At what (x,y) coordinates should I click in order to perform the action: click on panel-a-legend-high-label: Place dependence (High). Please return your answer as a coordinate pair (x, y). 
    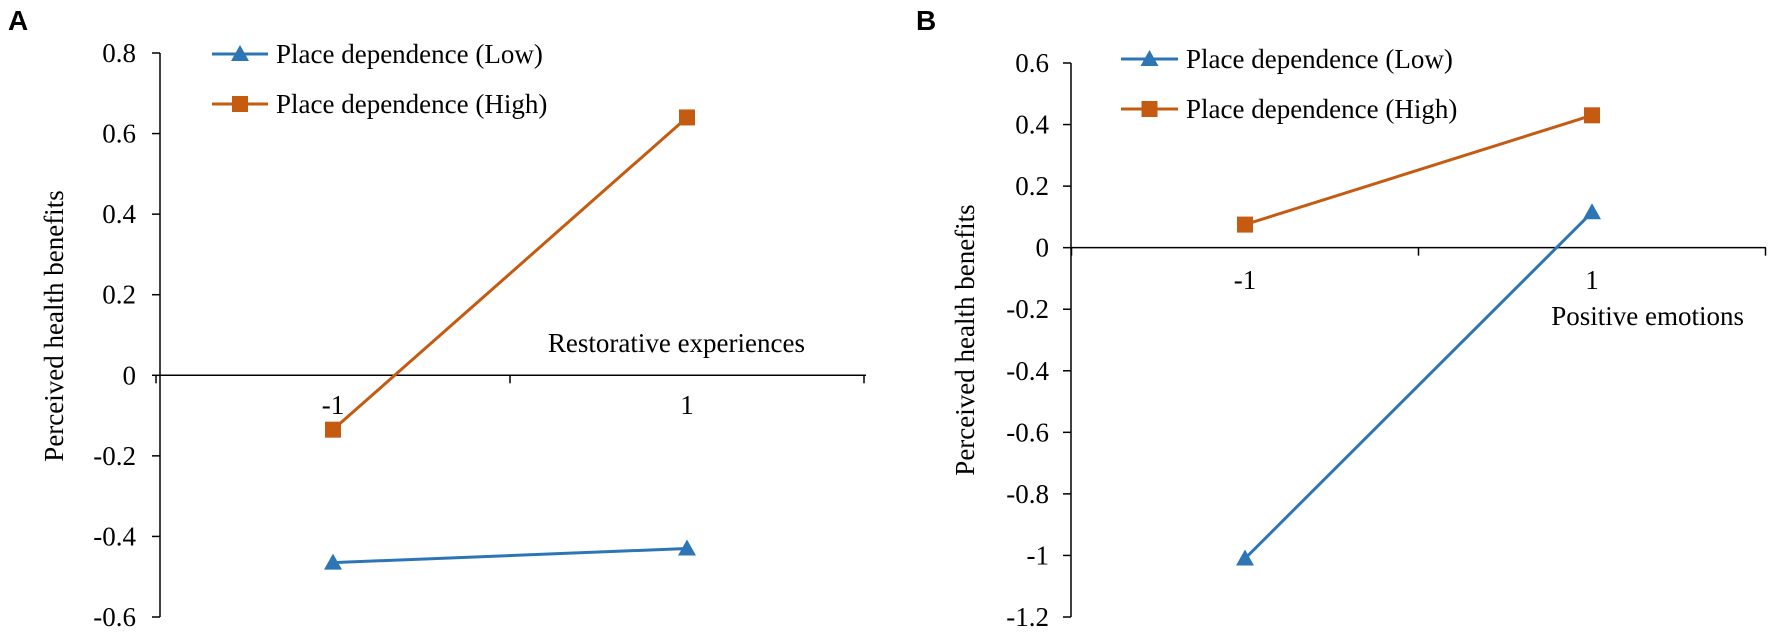
    Looking at the image, I should click on (411, 104).